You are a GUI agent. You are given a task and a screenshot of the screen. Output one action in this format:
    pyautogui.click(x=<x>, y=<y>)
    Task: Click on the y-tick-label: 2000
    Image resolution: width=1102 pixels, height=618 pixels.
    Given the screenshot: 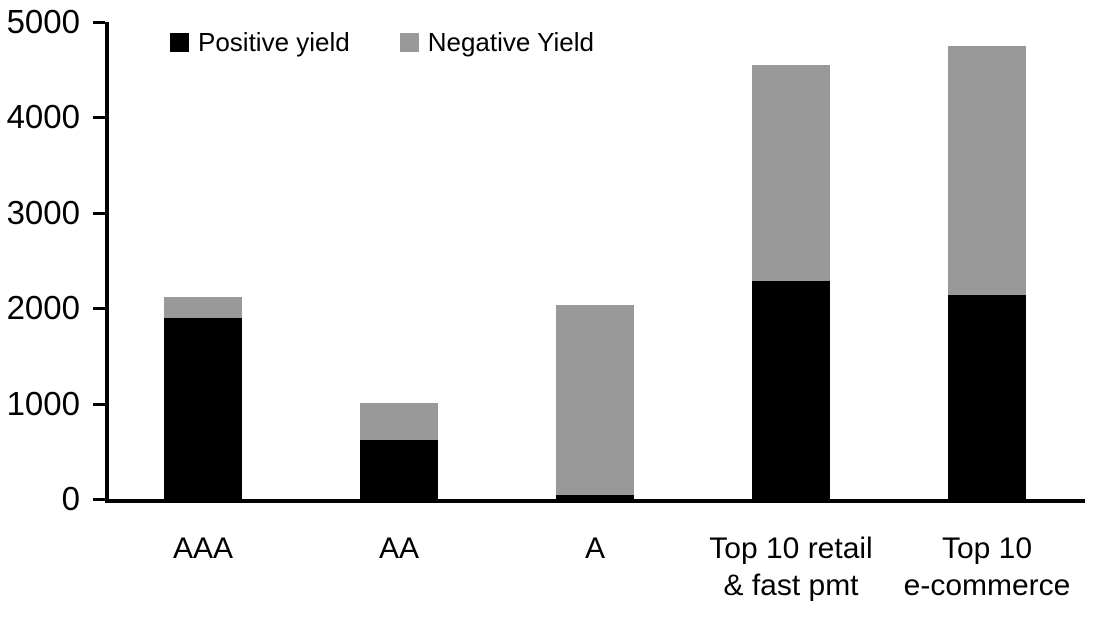 What is the action you would take?
    pyautogui.click(x=43, y=308)
    